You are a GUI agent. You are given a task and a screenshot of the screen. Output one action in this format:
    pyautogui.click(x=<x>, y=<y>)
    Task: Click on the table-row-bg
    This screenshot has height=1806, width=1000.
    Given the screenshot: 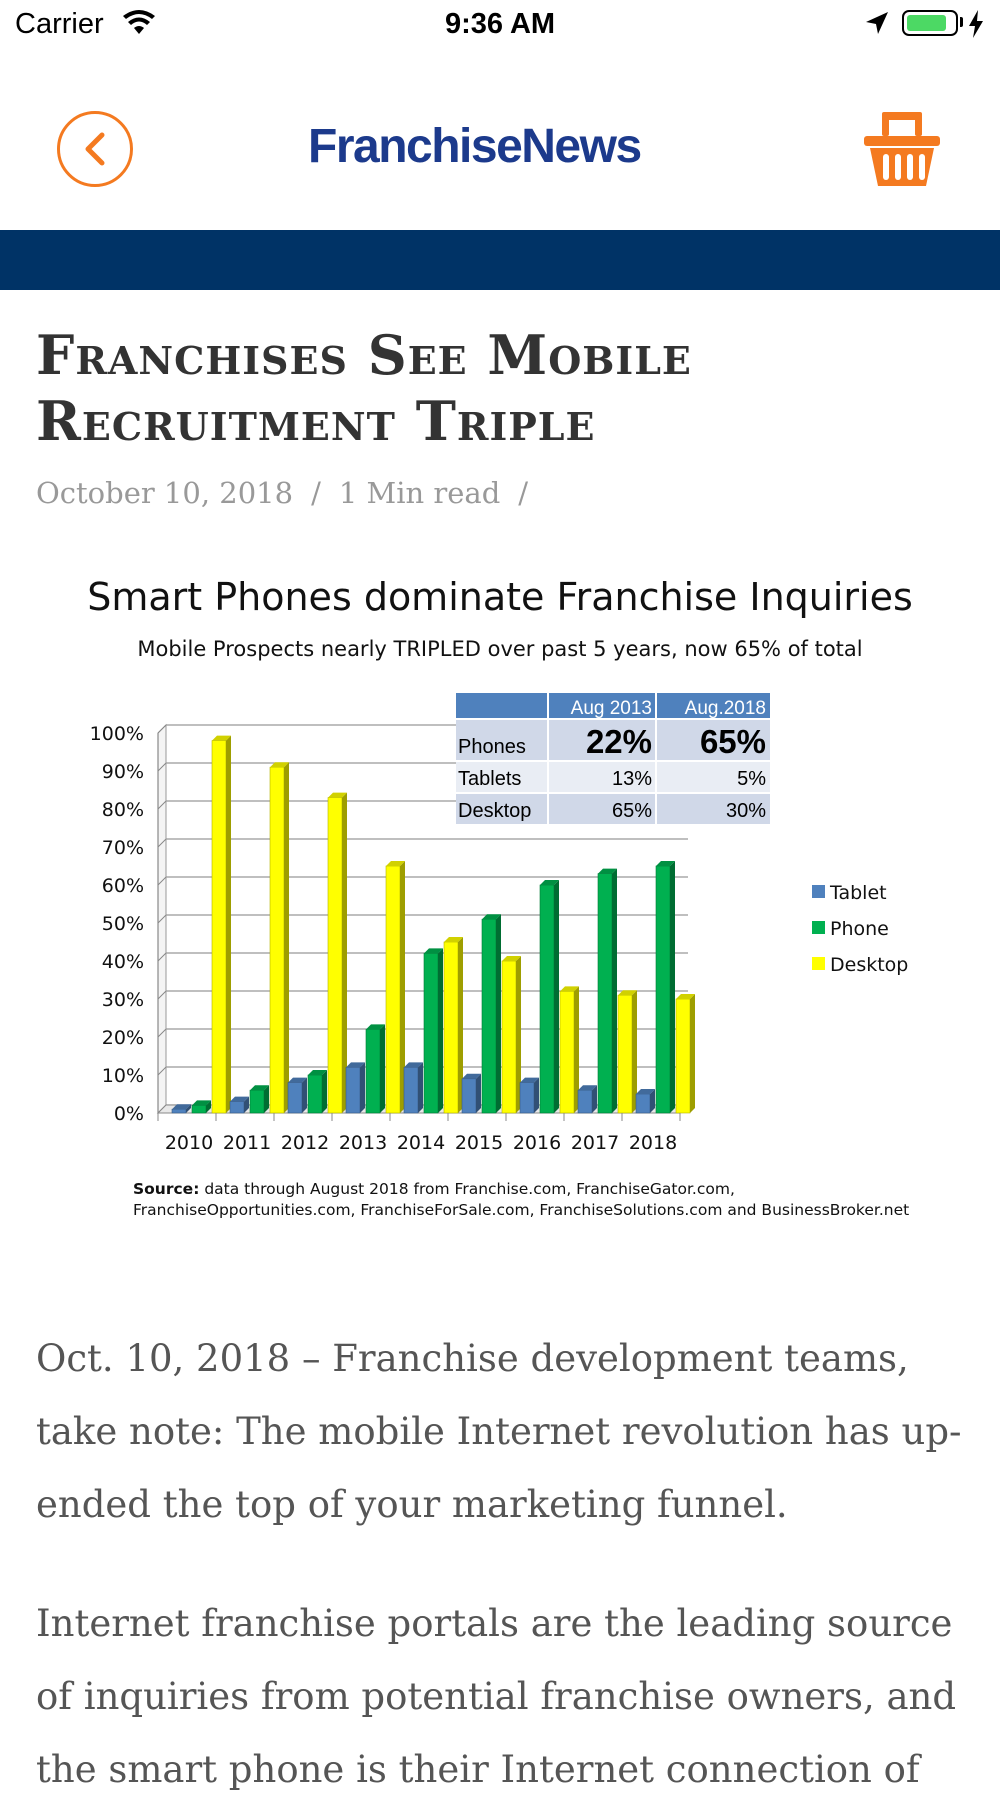 What is the action you would take?
    pyautogui.click(x=613, y=809)
    